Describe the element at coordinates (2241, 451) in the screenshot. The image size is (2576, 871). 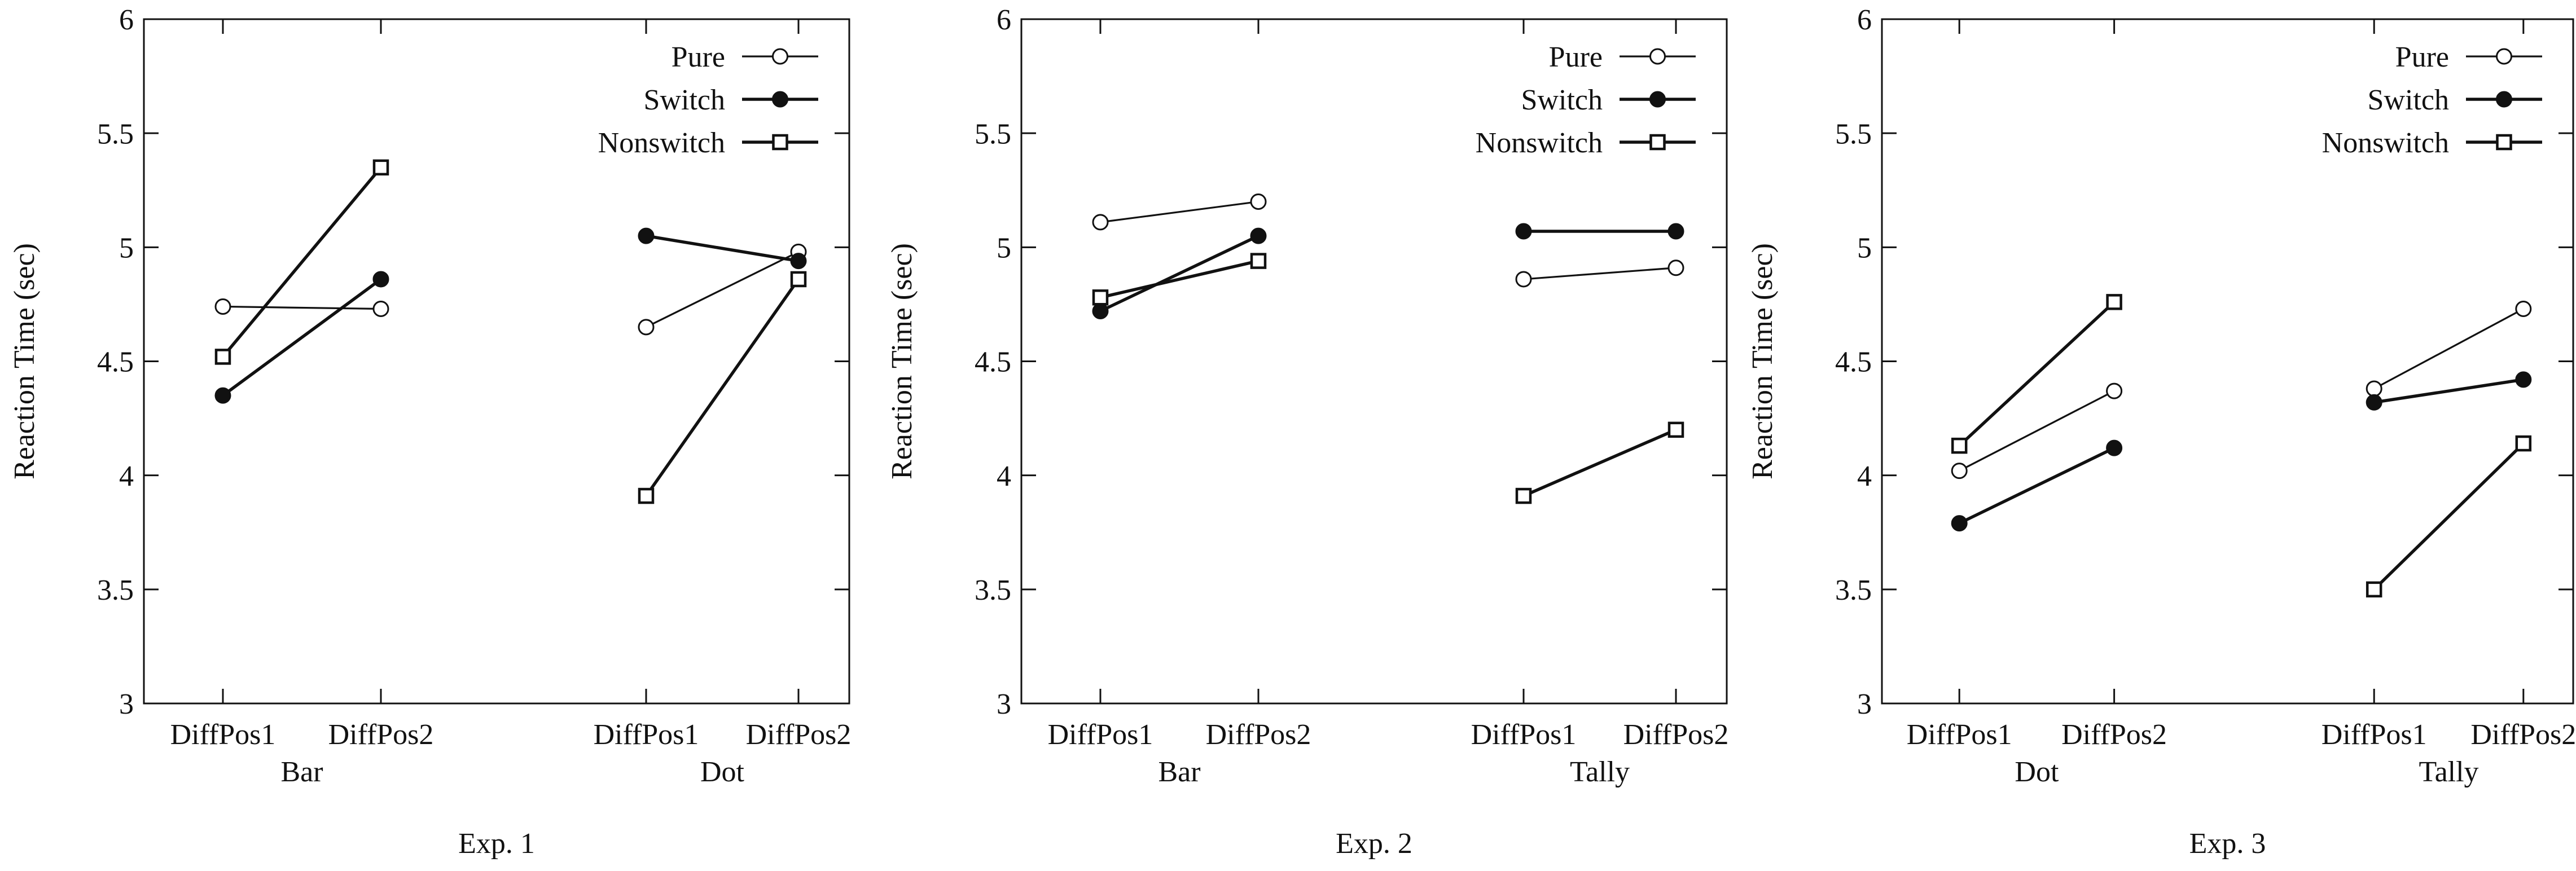
I see `series-switch` at that location.